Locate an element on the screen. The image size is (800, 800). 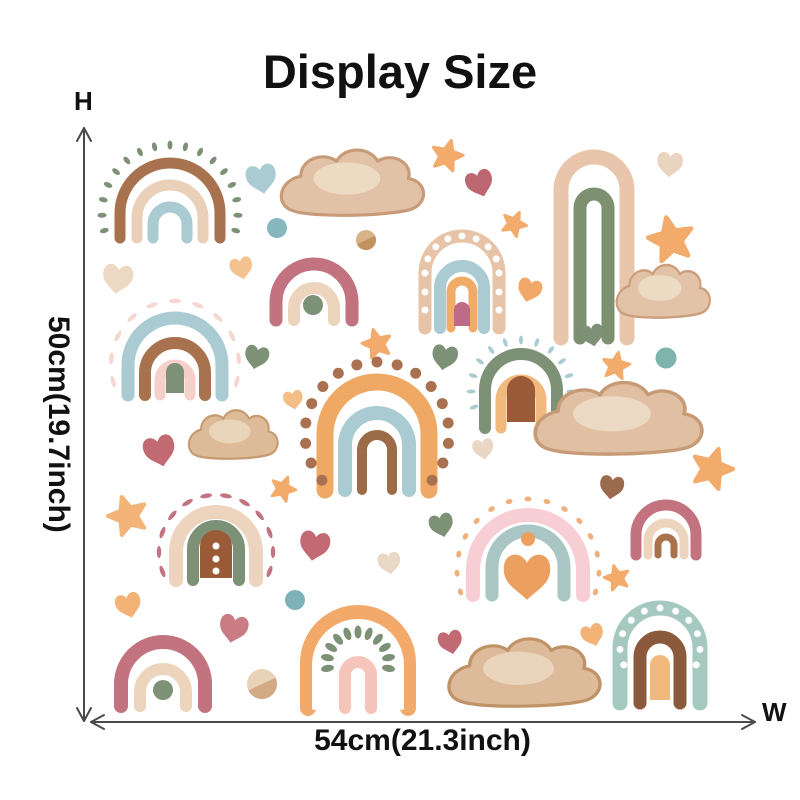
height-dimension-letter: H is located at coordinates (83, 101).